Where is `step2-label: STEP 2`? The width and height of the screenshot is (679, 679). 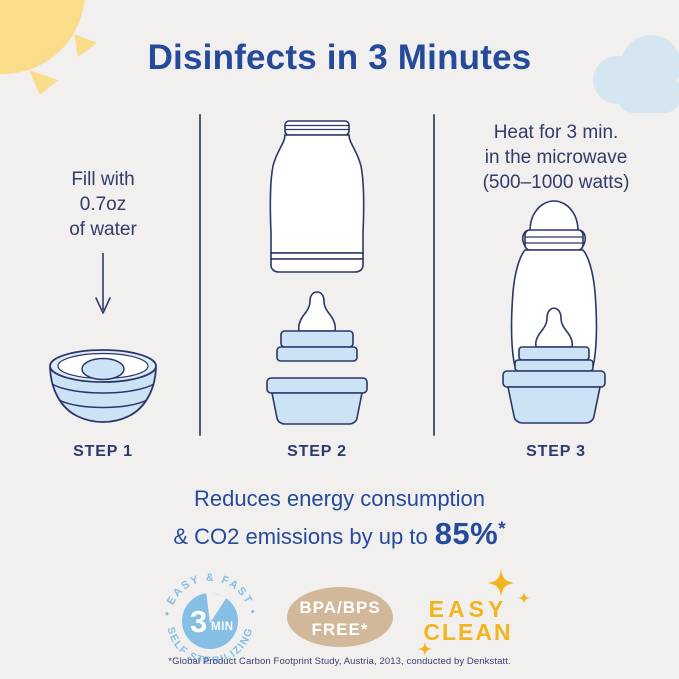 step2-label: STEP 2 is located at coordinates (317, 451).